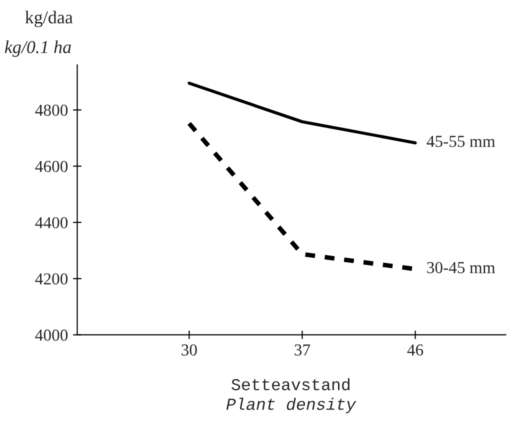  What do you see at coordinates (51, 222) in the screenshot?
I see `y-tick-label: 4400` at bounding box center [51, 222].